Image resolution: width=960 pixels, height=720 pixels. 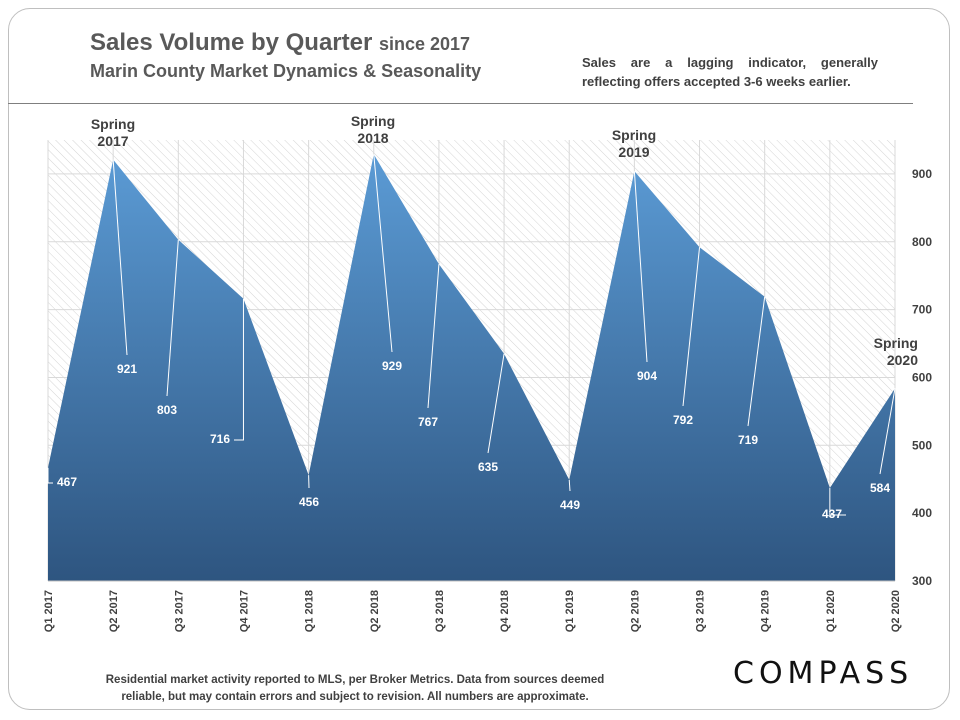 What do you see at coordinates (179, 611) in the screenshot?
I see `x-tick-label: Q3 2017` at bounding box center [179, 611].